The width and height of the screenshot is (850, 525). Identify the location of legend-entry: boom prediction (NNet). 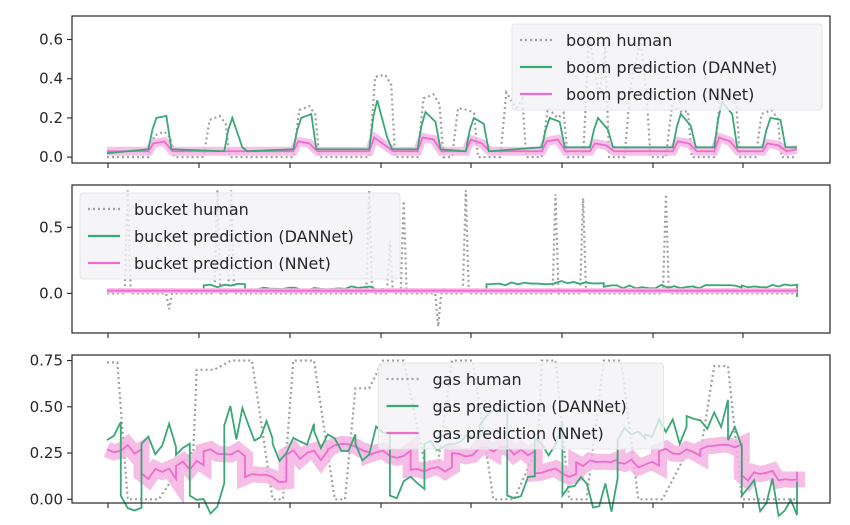
(660, 94).